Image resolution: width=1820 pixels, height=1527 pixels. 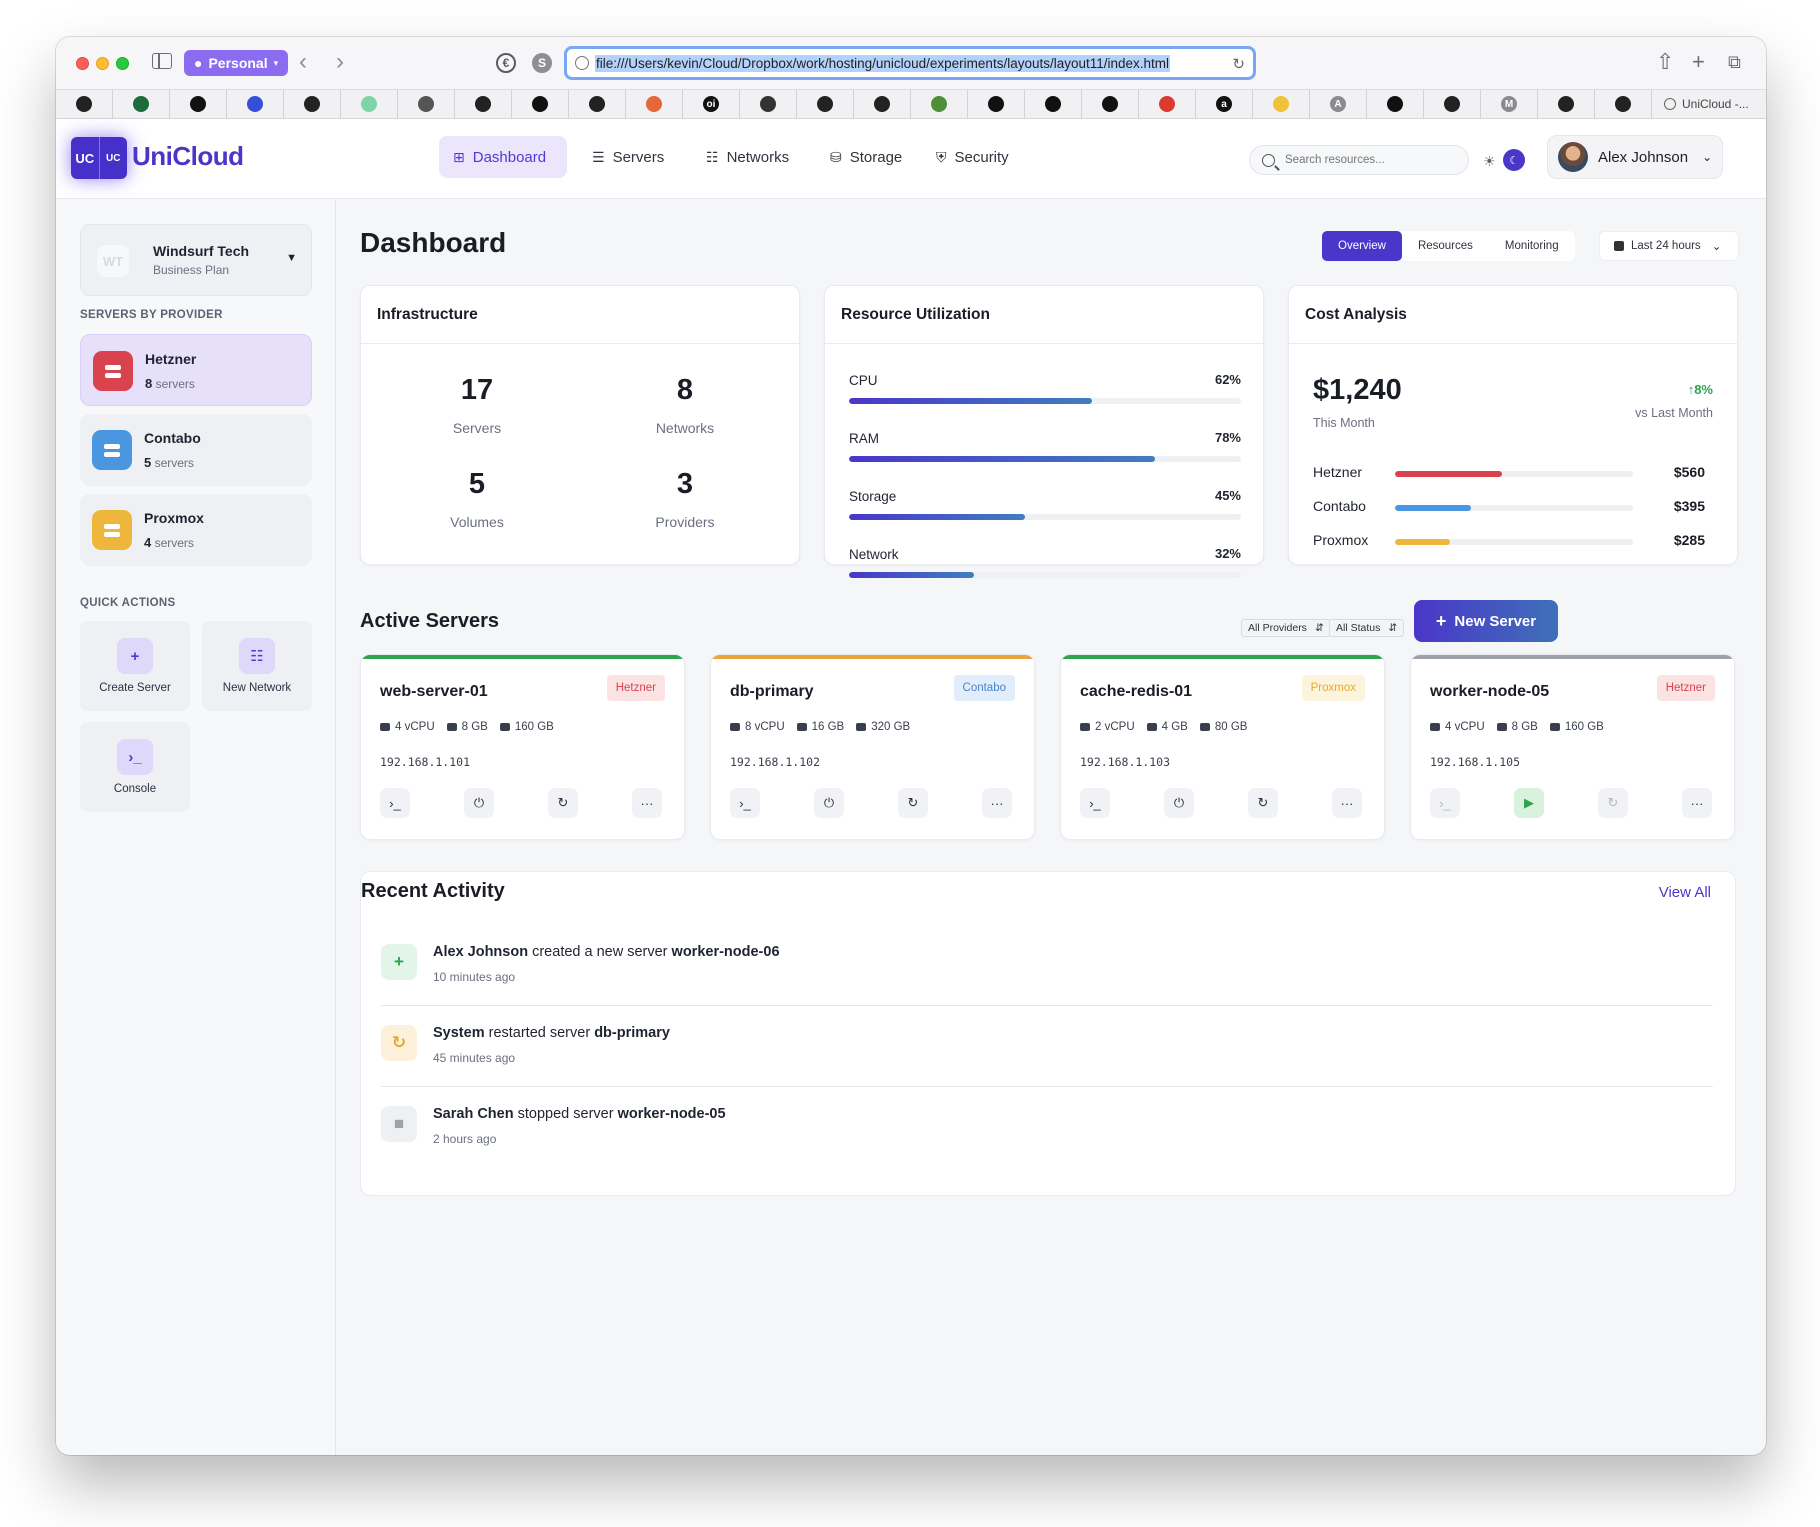 I want to click on bookmark-planet-icon, so click(x=939, y=104).